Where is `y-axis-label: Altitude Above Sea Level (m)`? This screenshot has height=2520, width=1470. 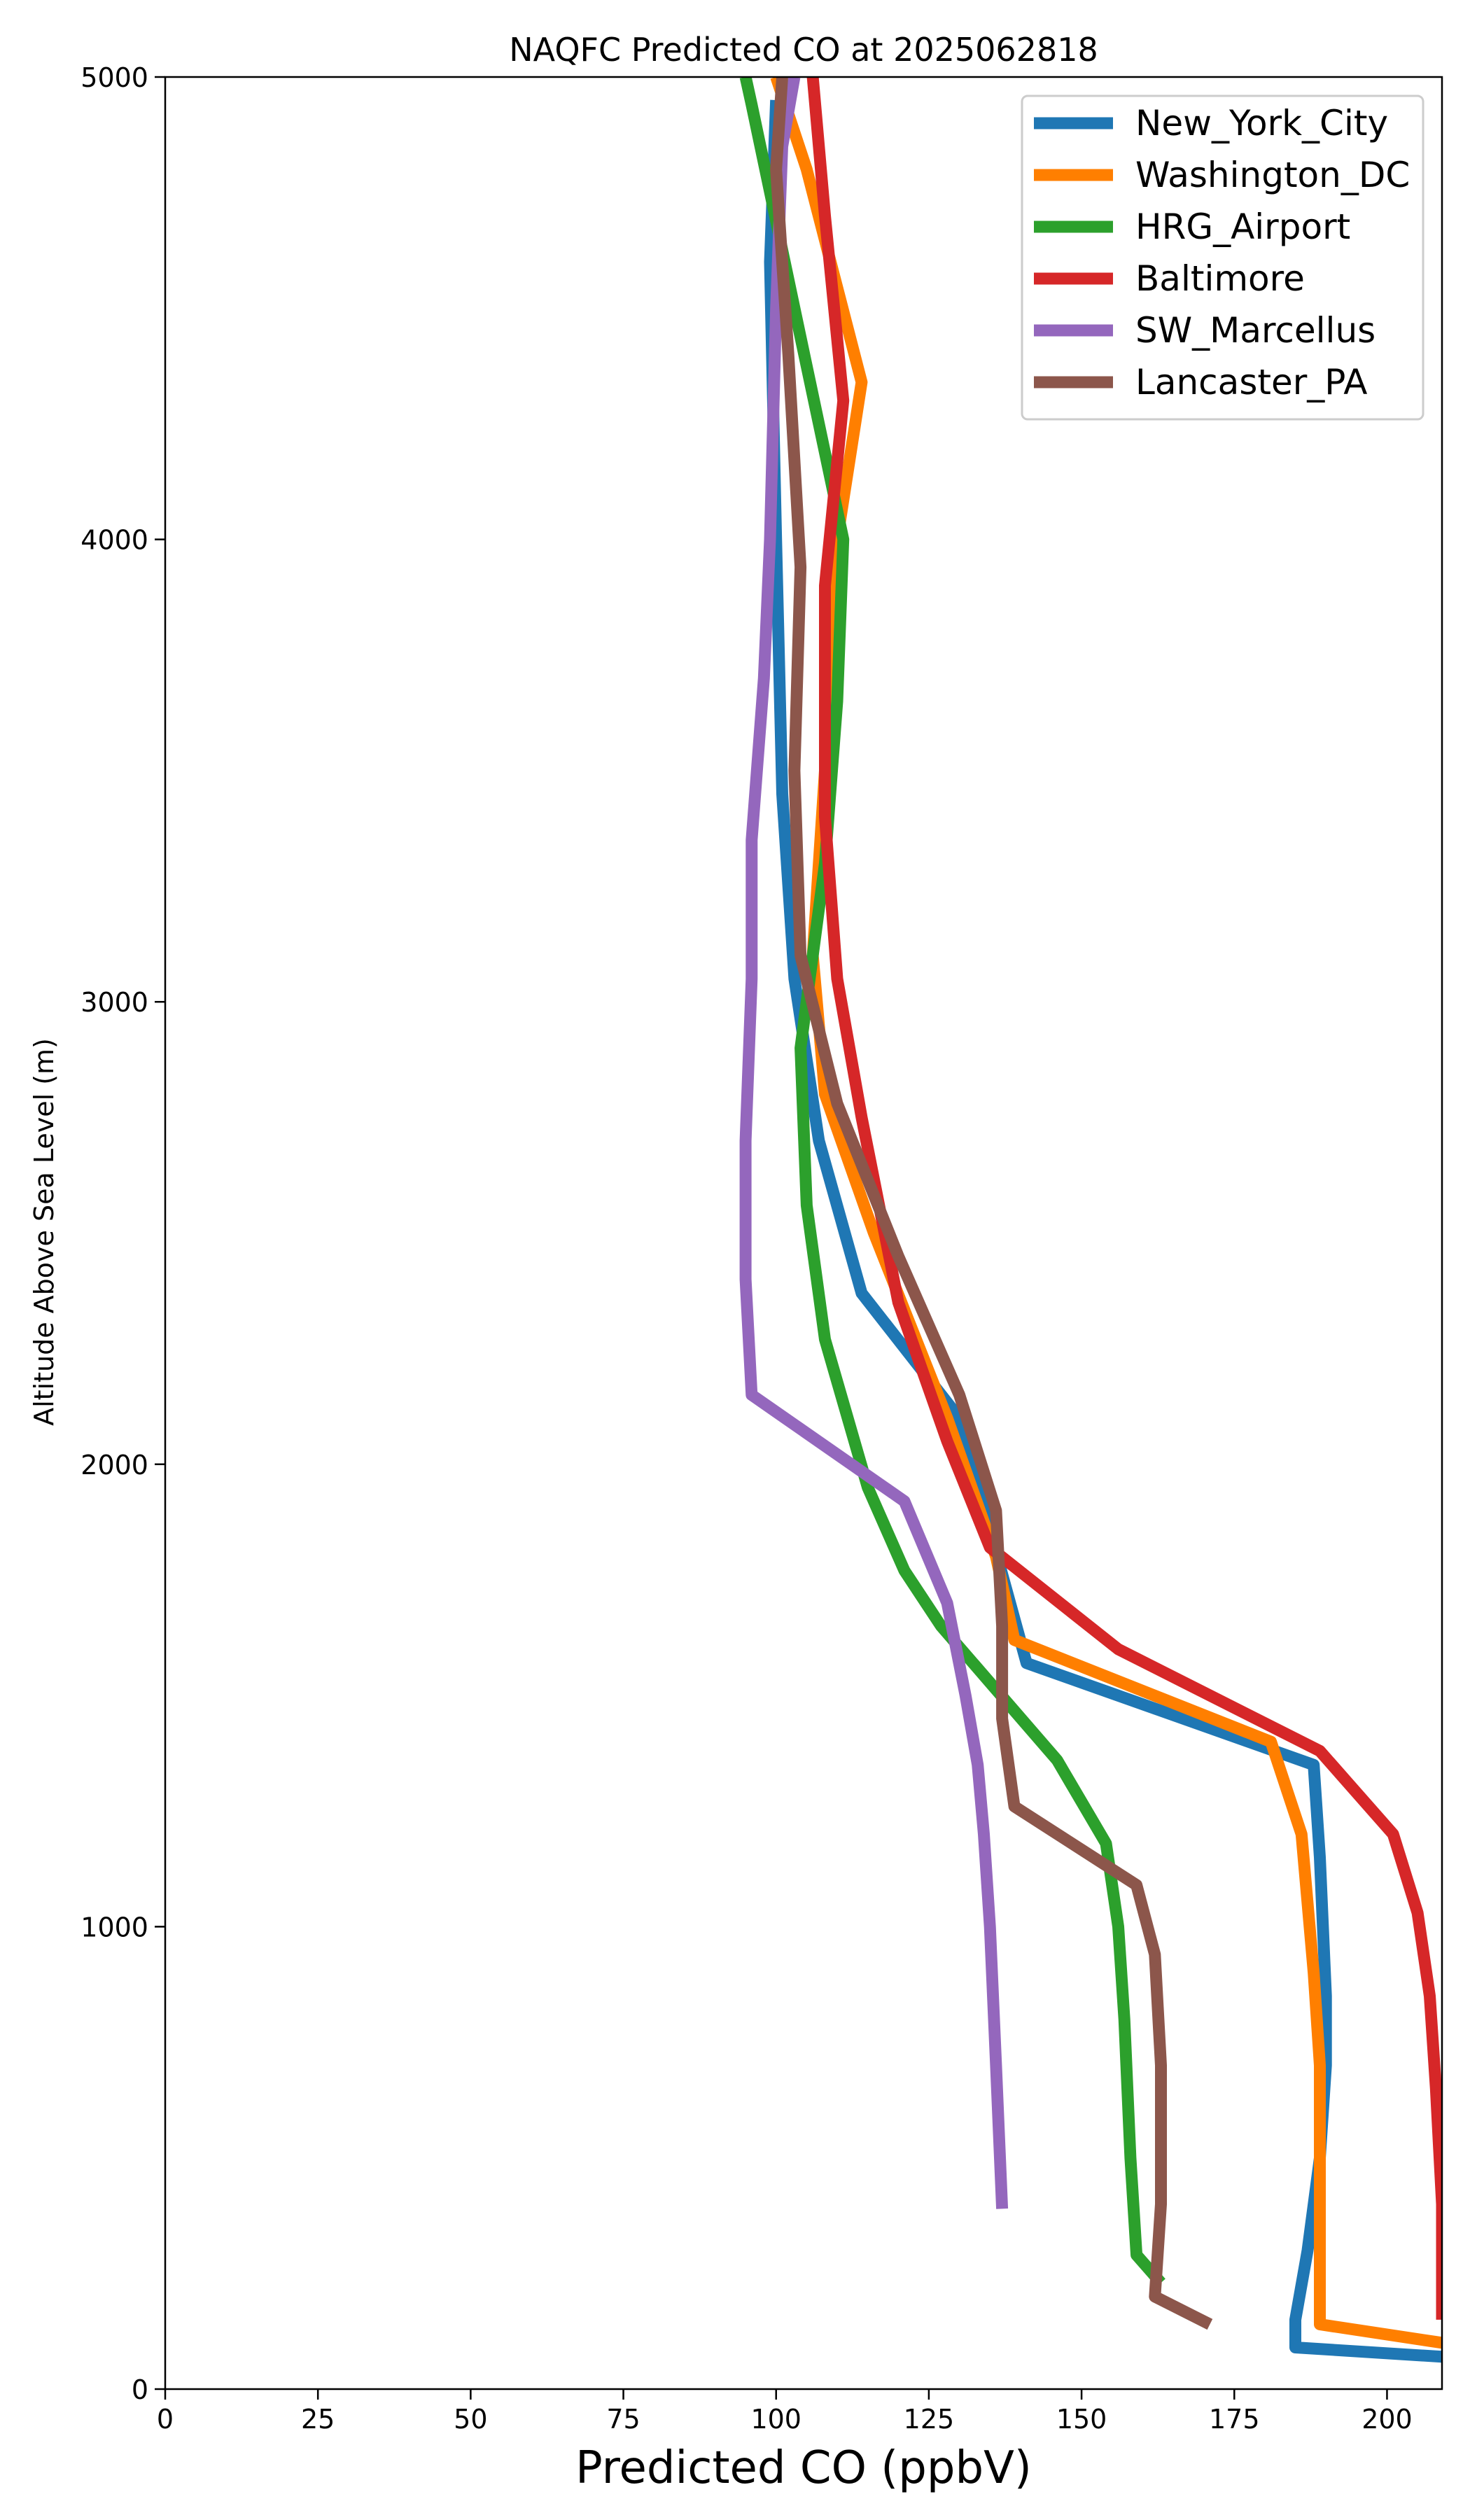 y-axis-label: Altitude Above Sea Level (m) is located at coordinates (44, 1232).